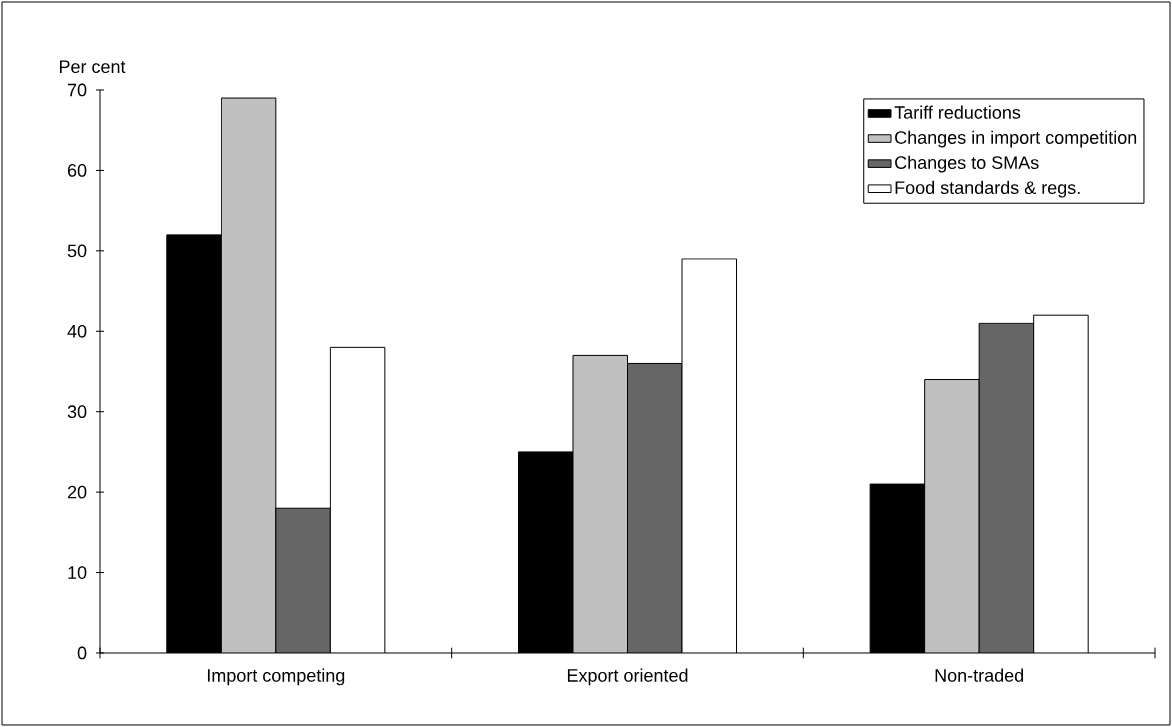 The height and width of the screenshot is (727, 1172). What do you see at coordinates (979, 675) in the screenshot?
I see `x-tick-label: Non-traded` at bounding box center [979, 675].